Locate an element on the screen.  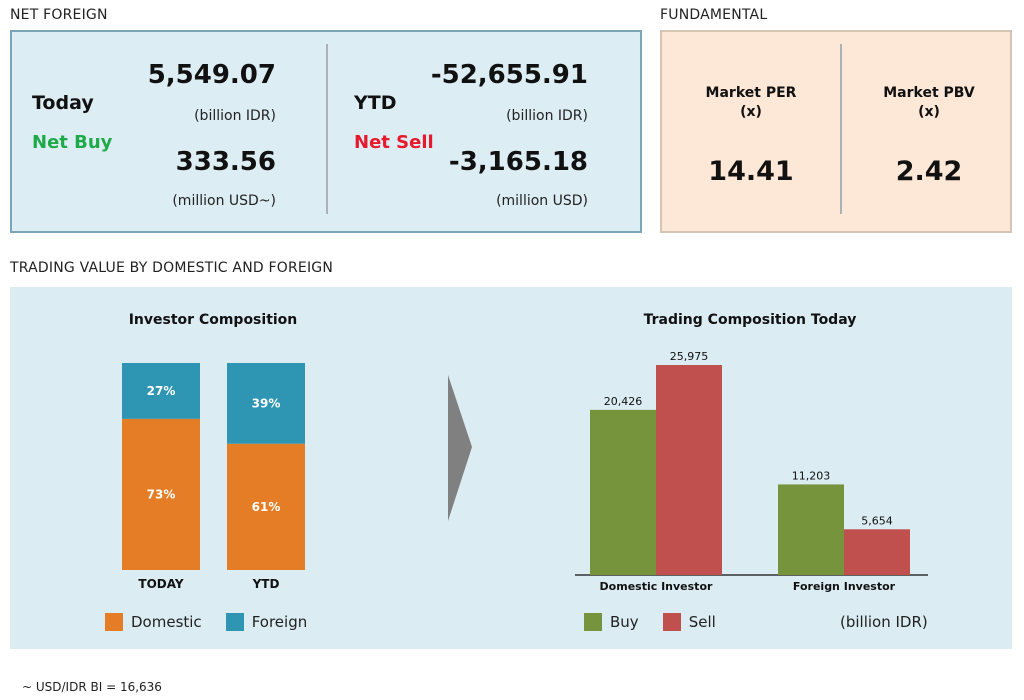
legend-domestic-label: Domestic is located at coordinates (166, 622).